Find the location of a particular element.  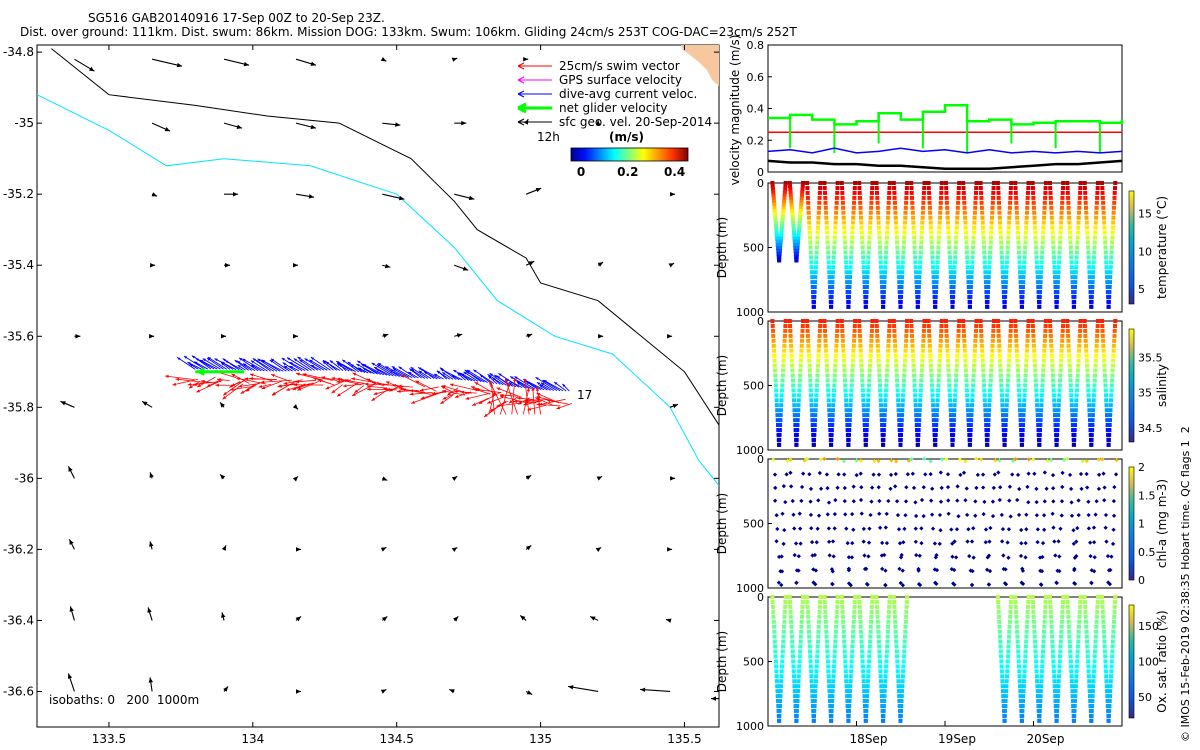

dac-vector-50-head is located at coordinates (393, 367).